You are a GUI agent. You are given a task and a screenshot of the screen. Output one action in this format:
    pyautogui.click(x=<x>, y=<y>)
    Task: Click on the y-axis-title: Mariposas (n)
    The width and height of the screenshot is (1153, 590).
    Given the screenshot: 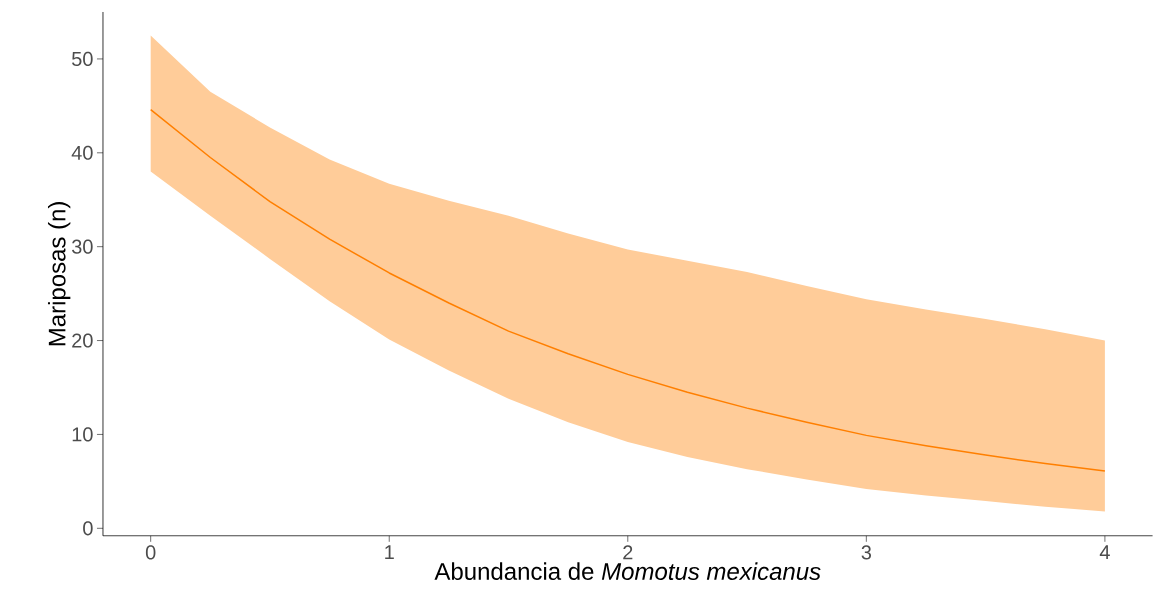 What is the action you would take?
    pyautogui.click(x=59, y=274)
    